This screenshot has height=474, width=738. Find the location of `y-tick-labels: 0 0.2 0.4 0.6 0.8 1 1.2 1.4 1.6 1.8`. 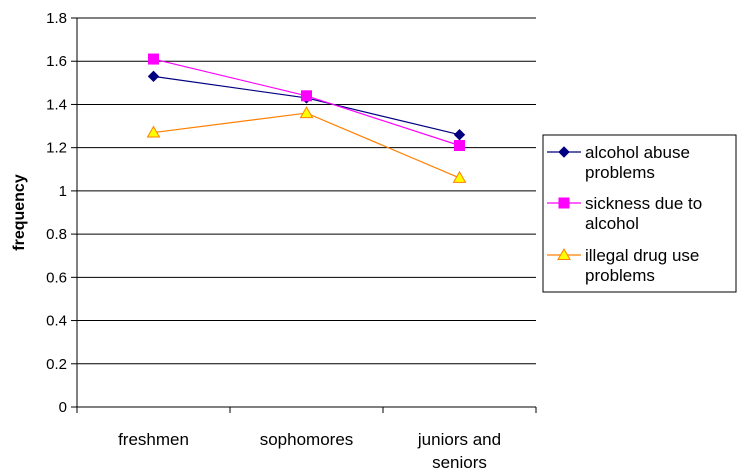

y-tick-labels: 0 0.2 0.4 0.6 0.8 1 1.2 1.4 1.6 1.8 is located at coordinates (56, 213).